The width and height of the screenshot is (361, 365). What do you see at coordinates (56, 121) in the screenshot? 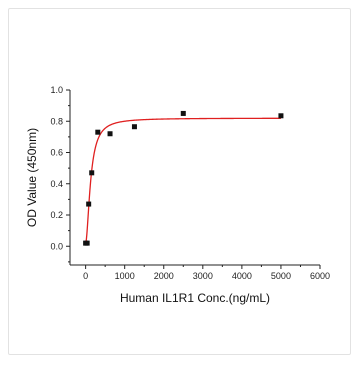
I see `y-tick-label: 0.8` at bounding box center [56, 121].